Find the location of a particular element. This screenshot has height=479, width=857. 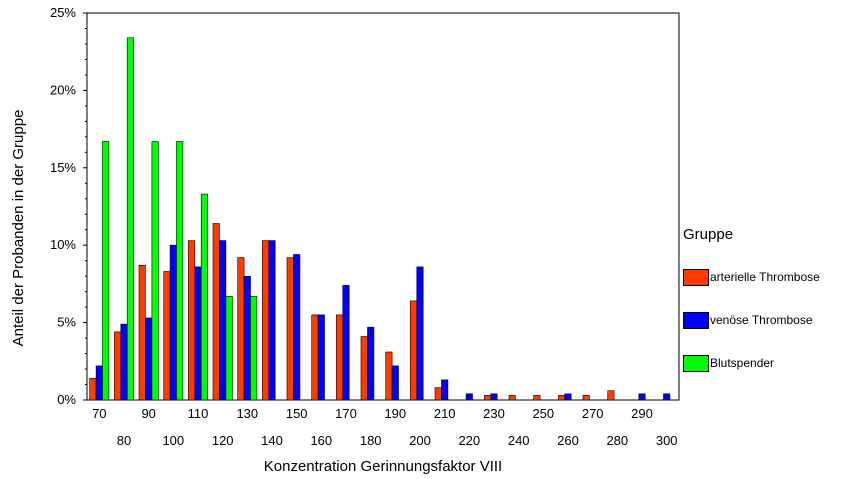

x-tick-label-220: 220 is located at coordinates (469, 440).